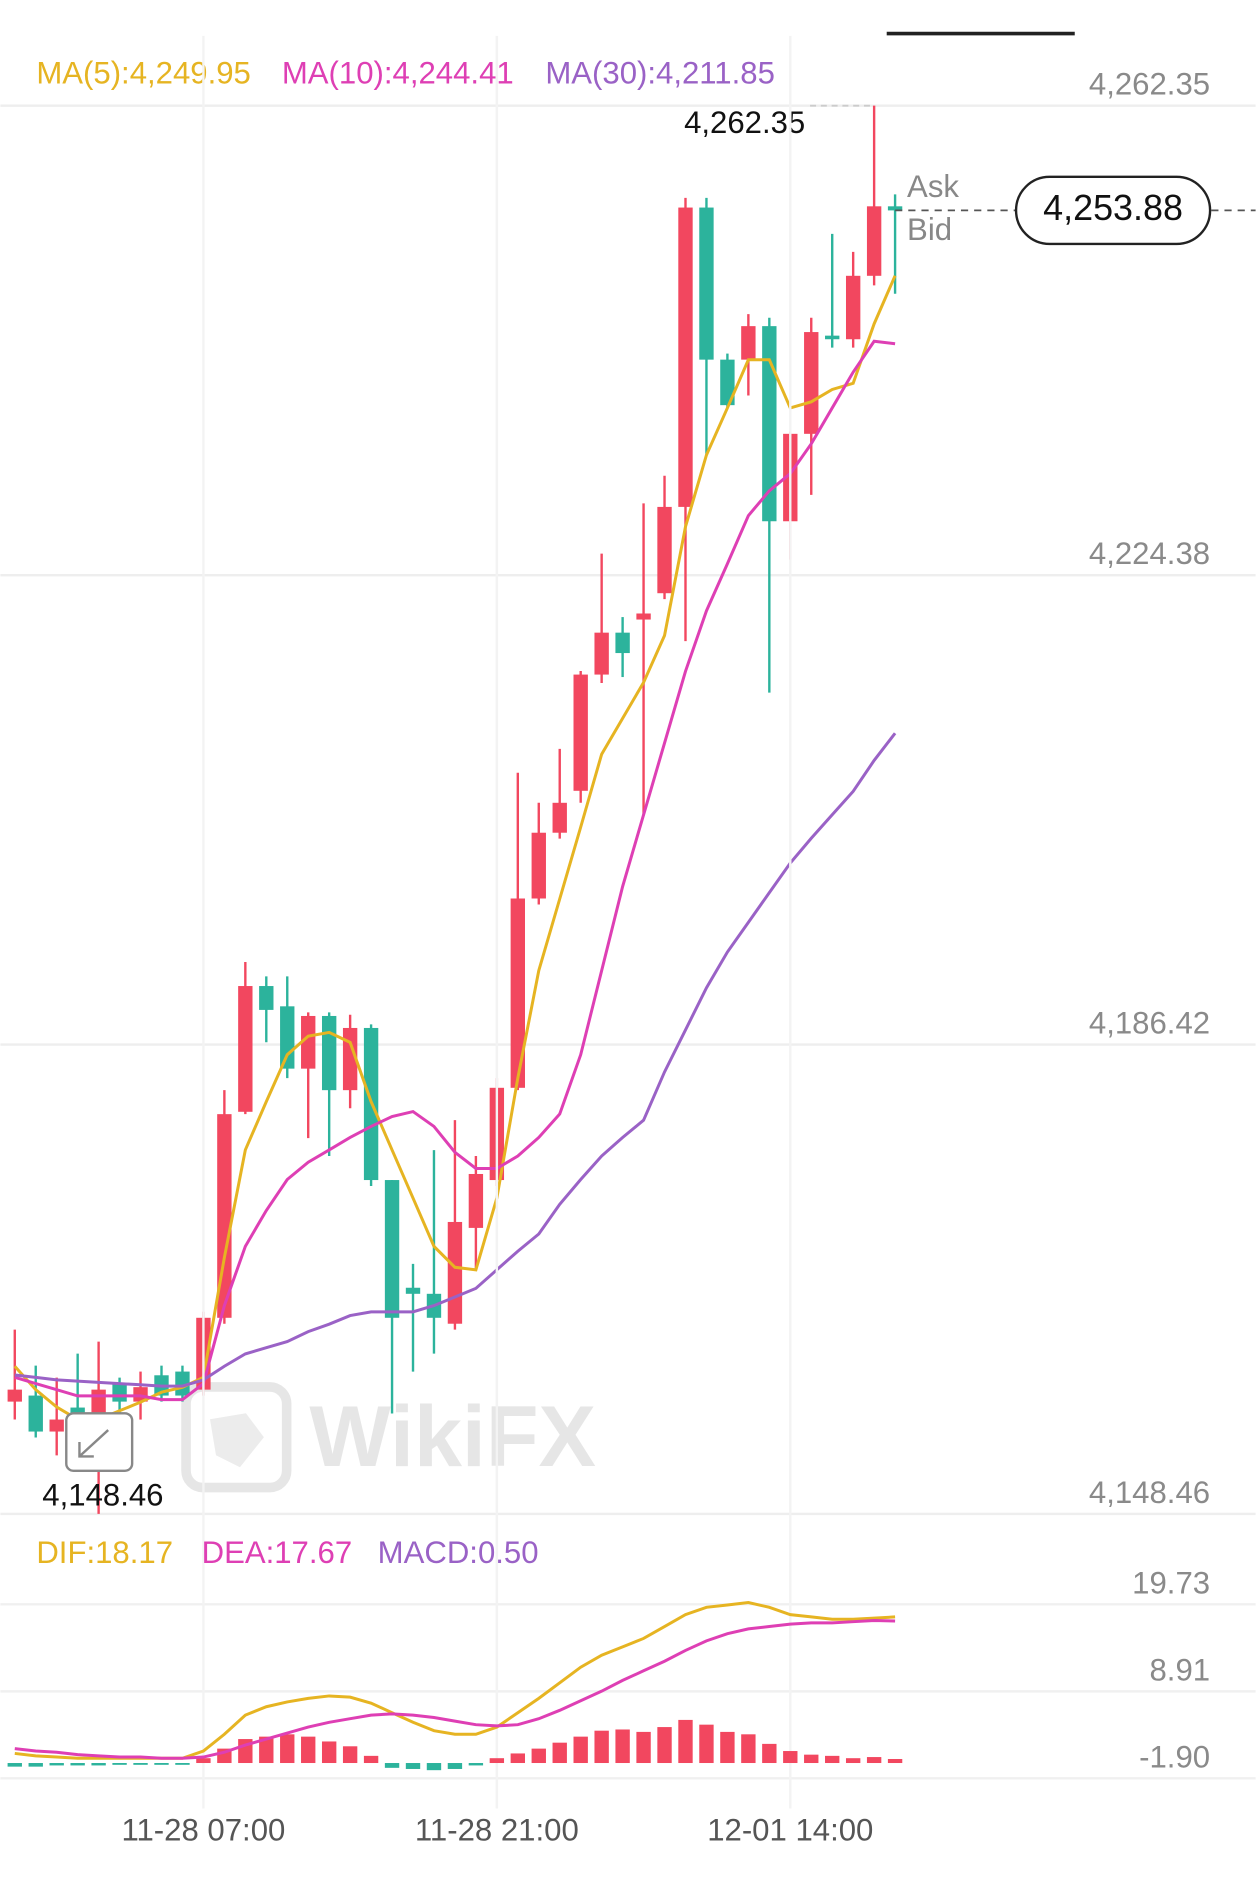  What do you see at coordinates (398, 73) in the screenshot?
I see `legend-entry: MA(10):4,244.41` at bounding box center [398, 73].